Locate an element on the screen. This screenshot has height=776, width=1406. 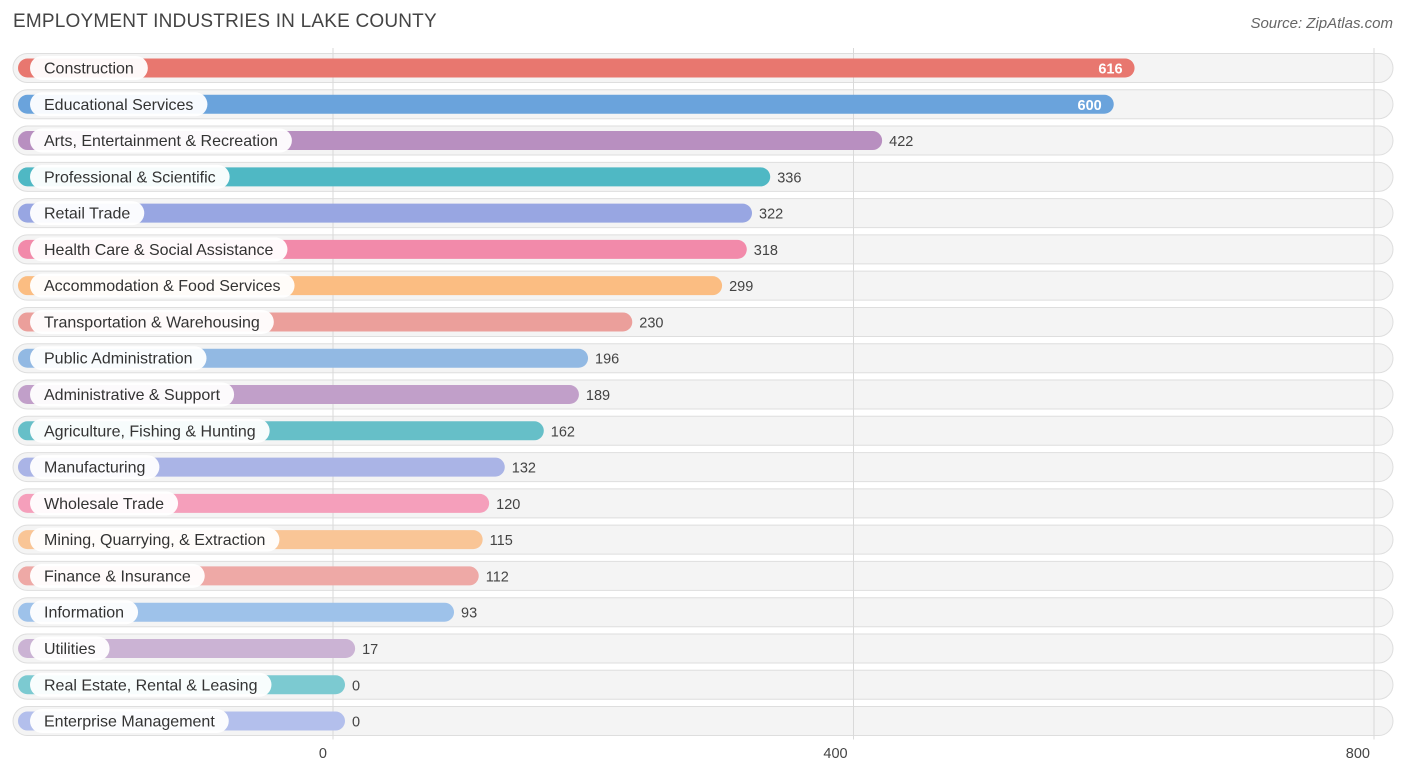
value-label: 336 is located at coordinates (789, 178).